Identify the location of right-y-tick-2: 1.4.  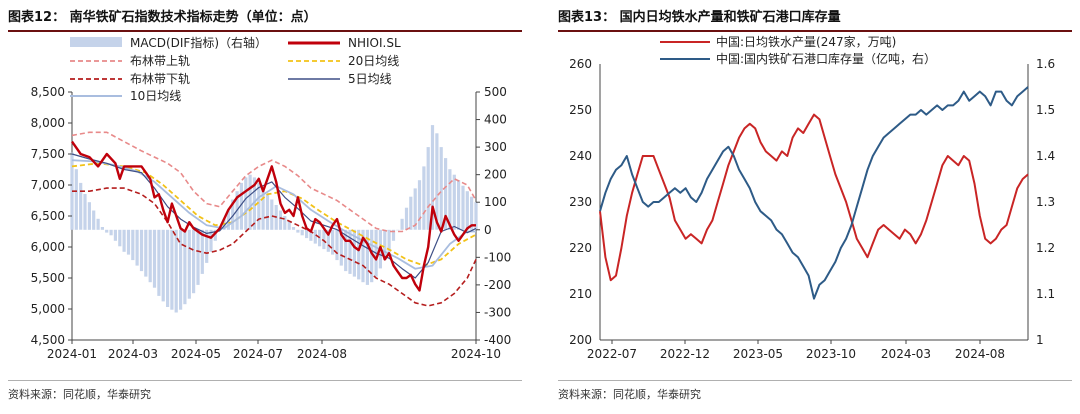
(1045, 156).